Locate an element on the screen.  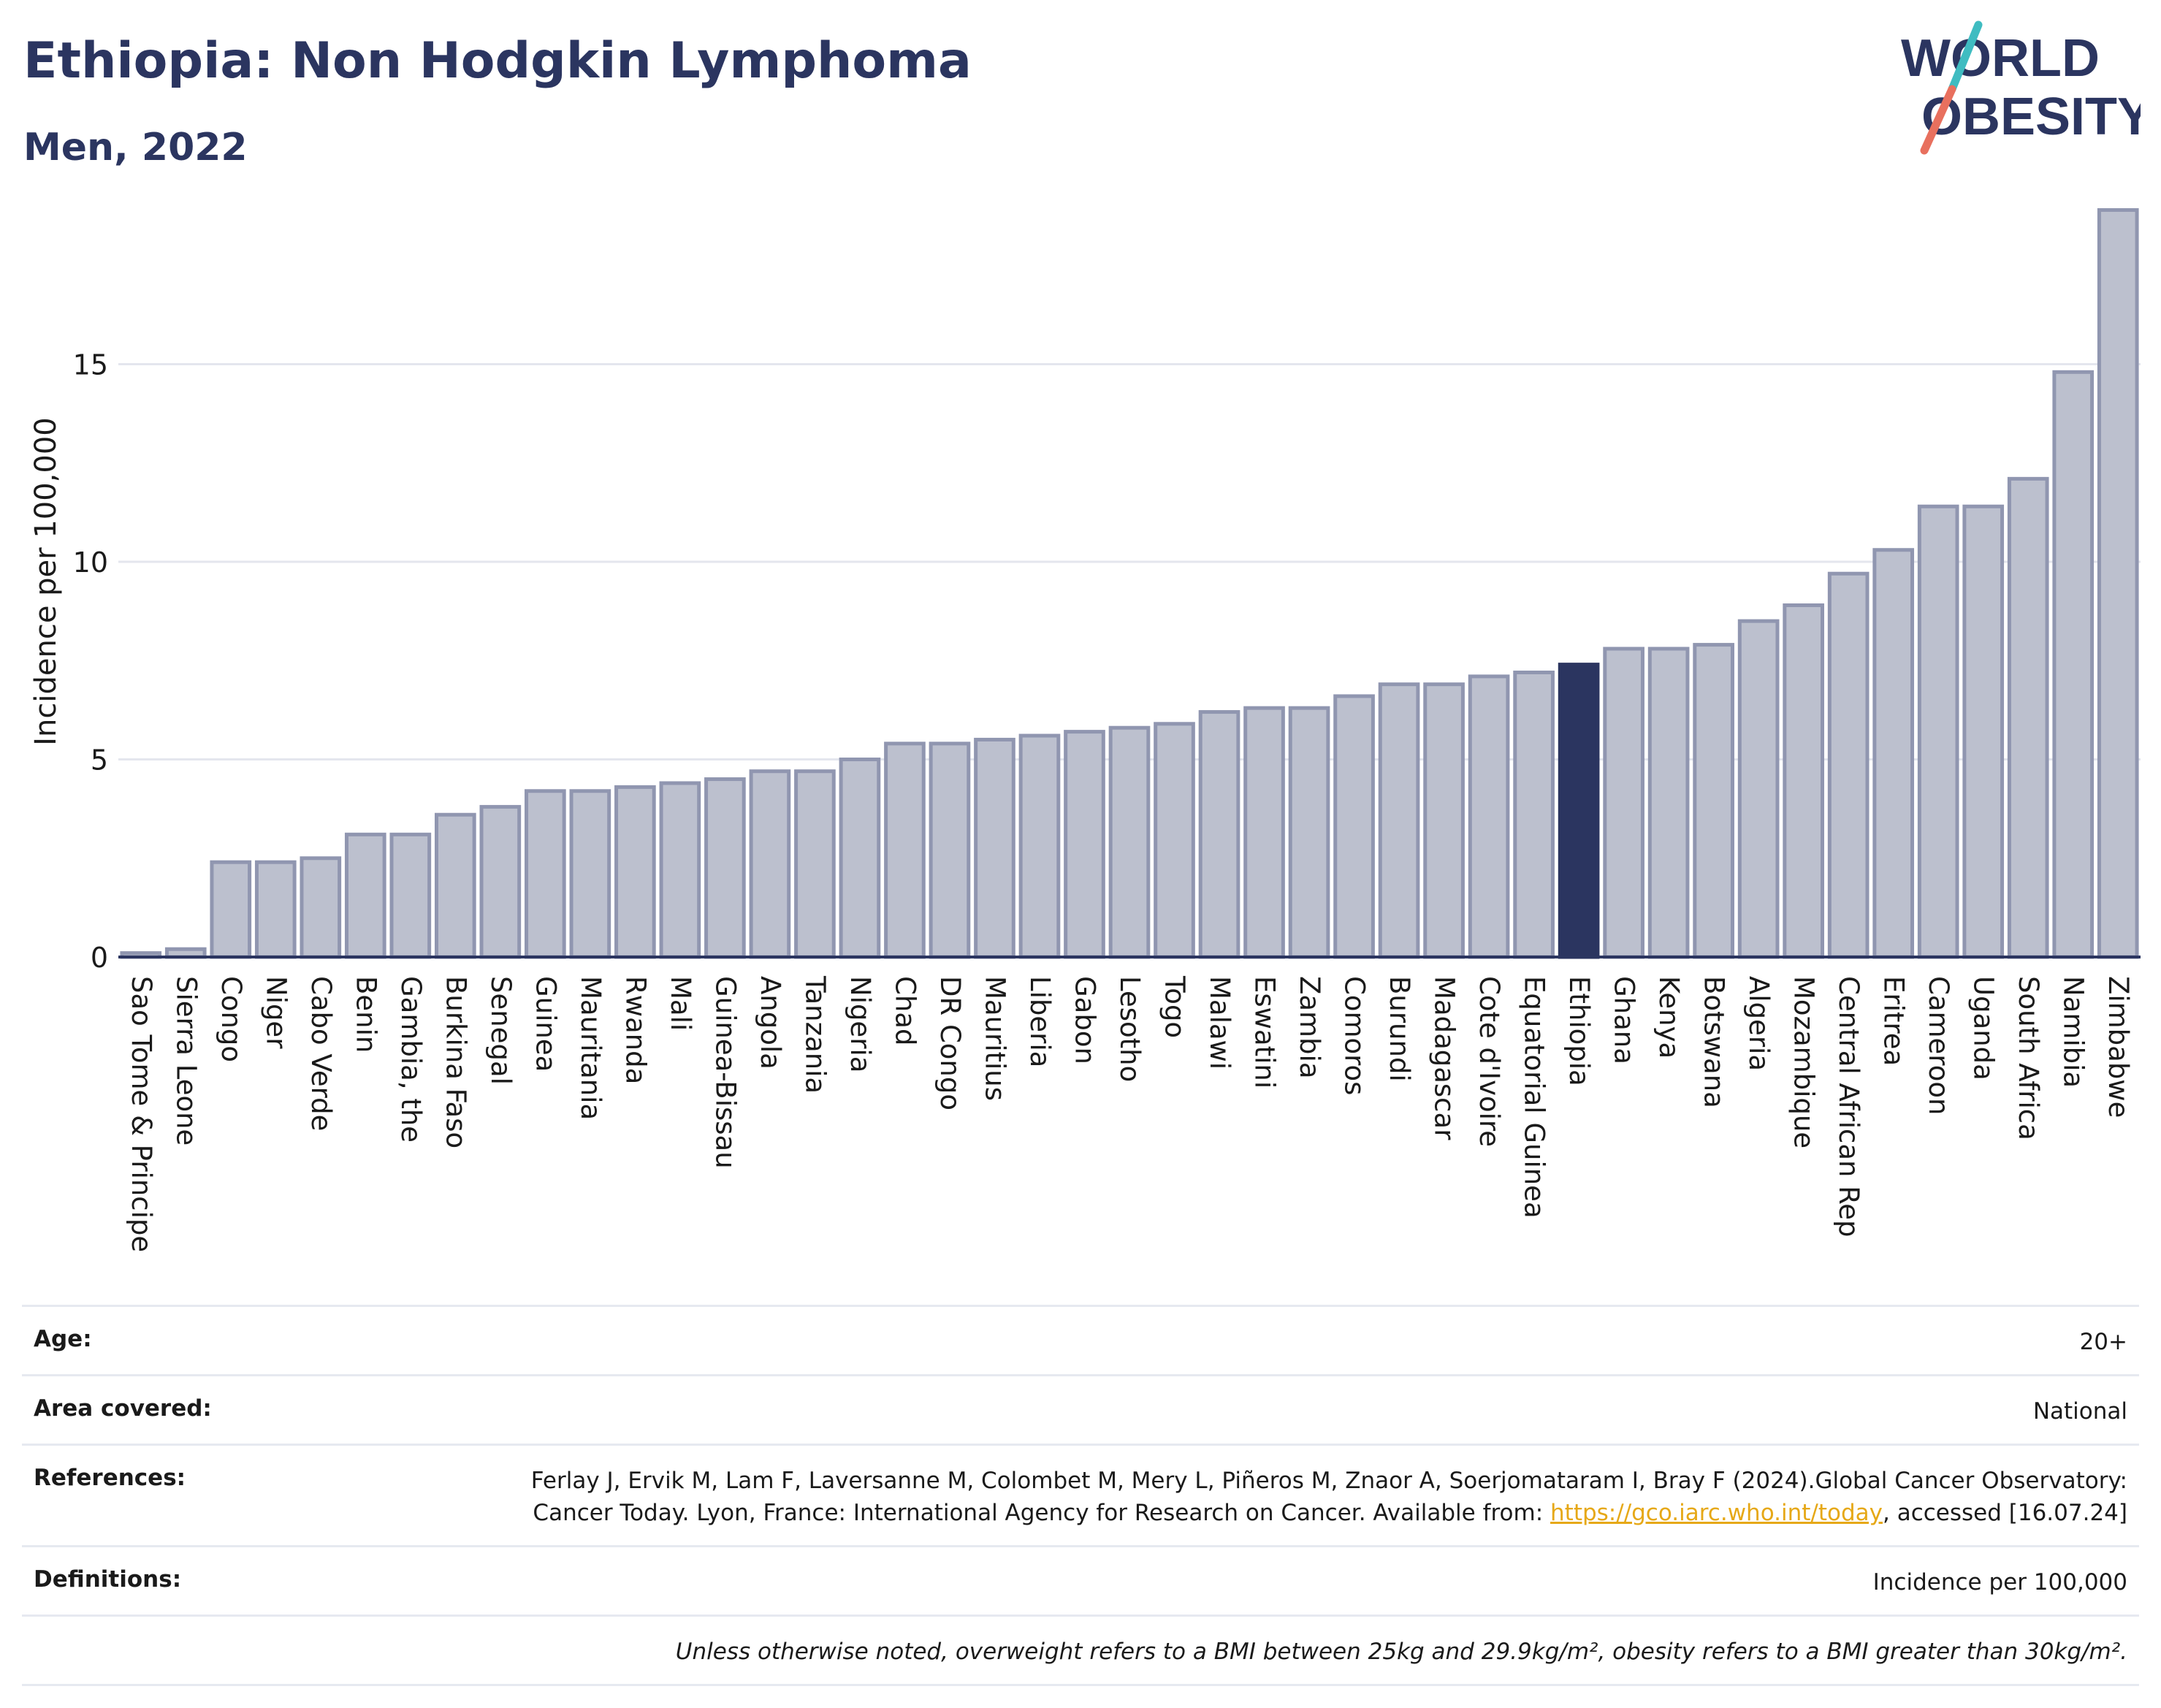
age-label: Age: is located at coordinates (63, 1339).